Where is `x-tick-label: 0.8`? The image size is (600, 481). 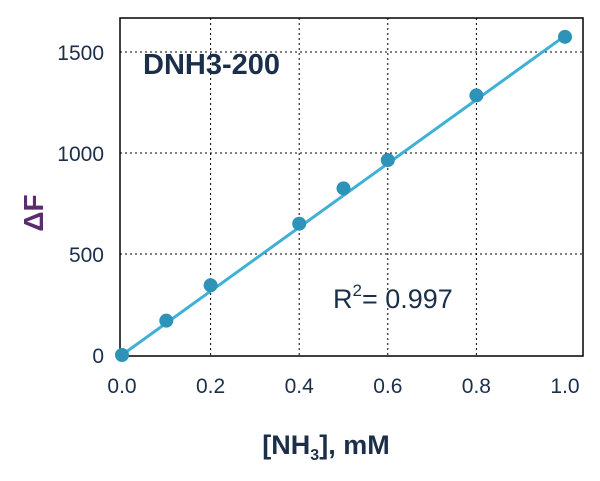
x-tick-label: 0.8 is located at coordinates (476, 386).